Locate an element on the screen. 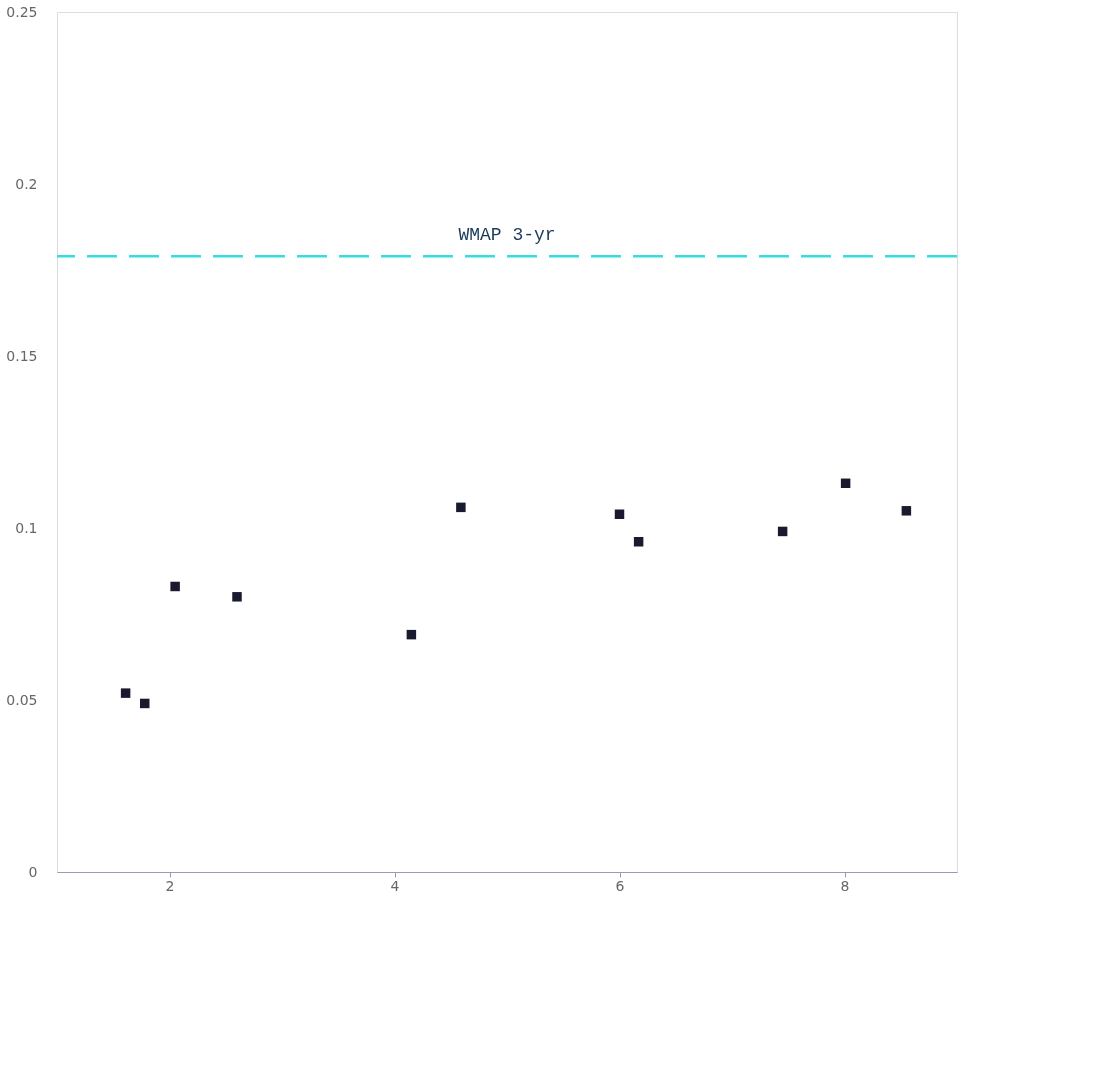 The width and height of the screenshot is (1112, 1073). y-tick-label: 0 is located at coordinates (33, 871).